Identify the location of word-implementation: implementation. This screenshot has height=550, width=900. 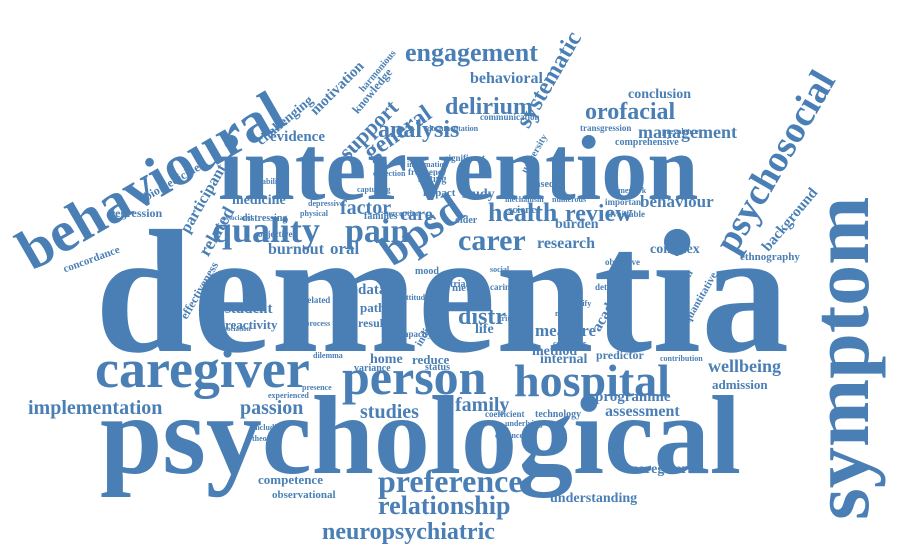
(95, 408).